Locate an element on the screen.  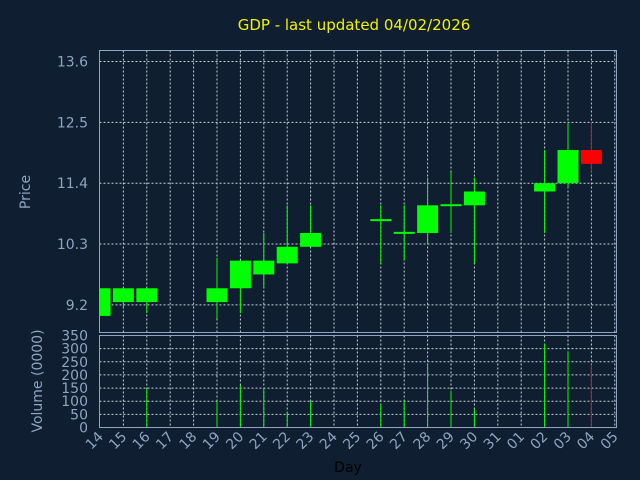
x-axis-label: Day is located at coordinates (348, 468).